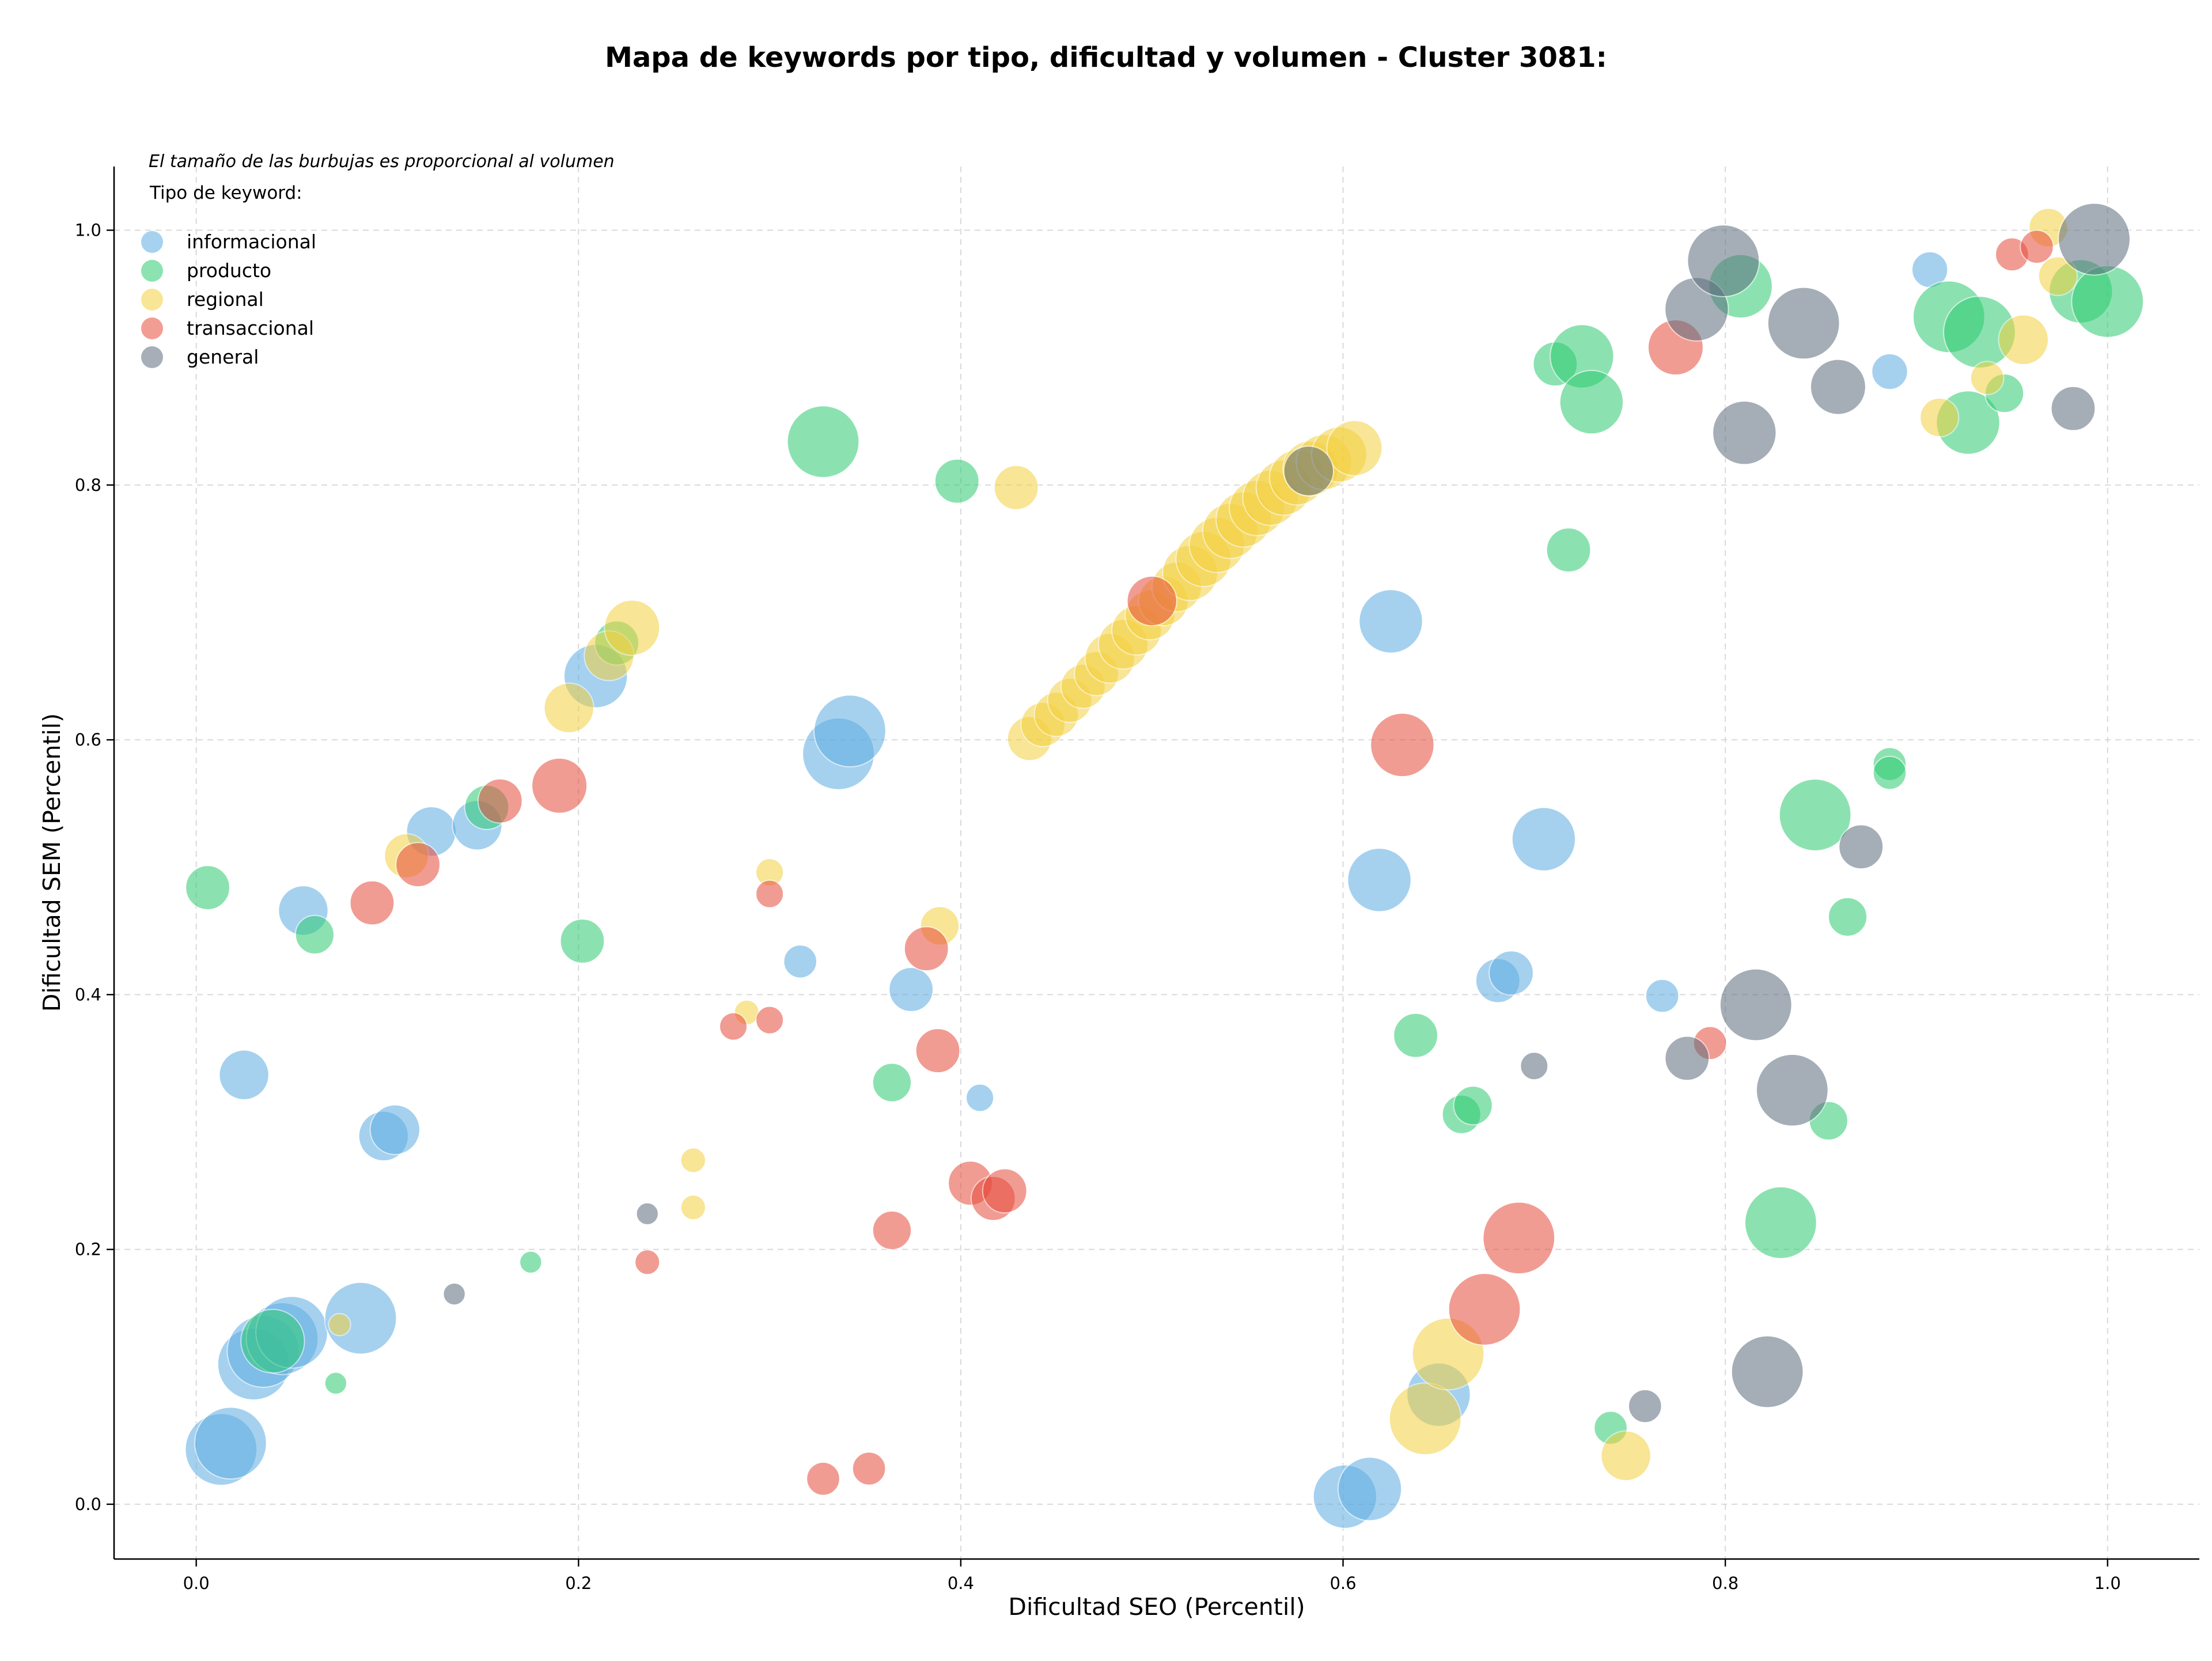 Image resolution: width=2212 pixels, height=1661 pixels. I want to click on legend-label-producto: producto, so click(229, 270).